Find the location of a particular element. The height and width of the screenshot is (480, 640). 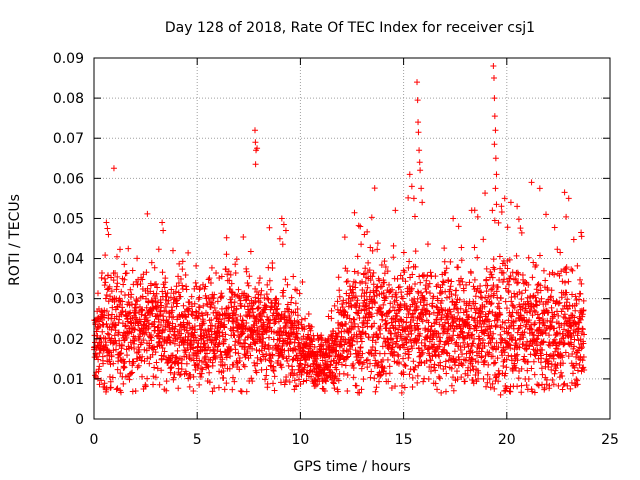

y-tick-label: 0.02 is located at coordinates (68, 340).